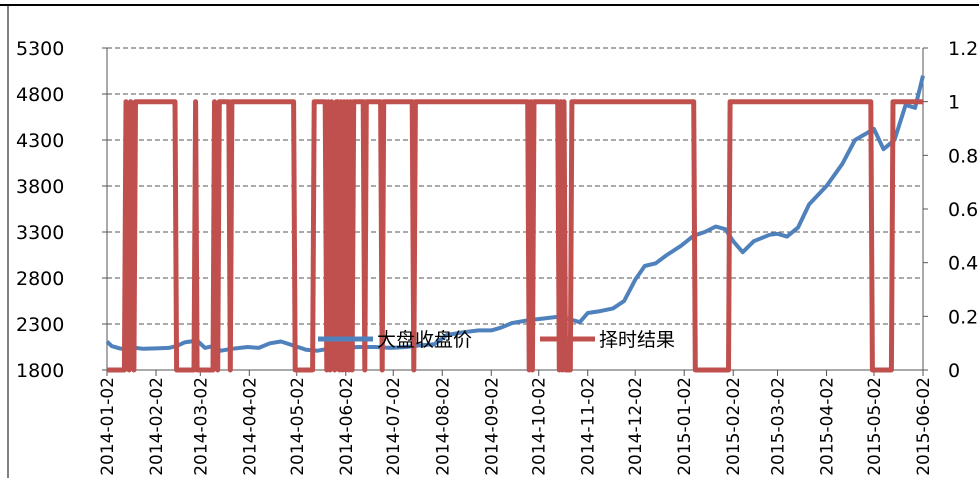 The height and width of the screenshot is (478, 979). Describe the element at coordinates (40, 141) in the screenshot. I see `y-tick-label: 4300` at that location.